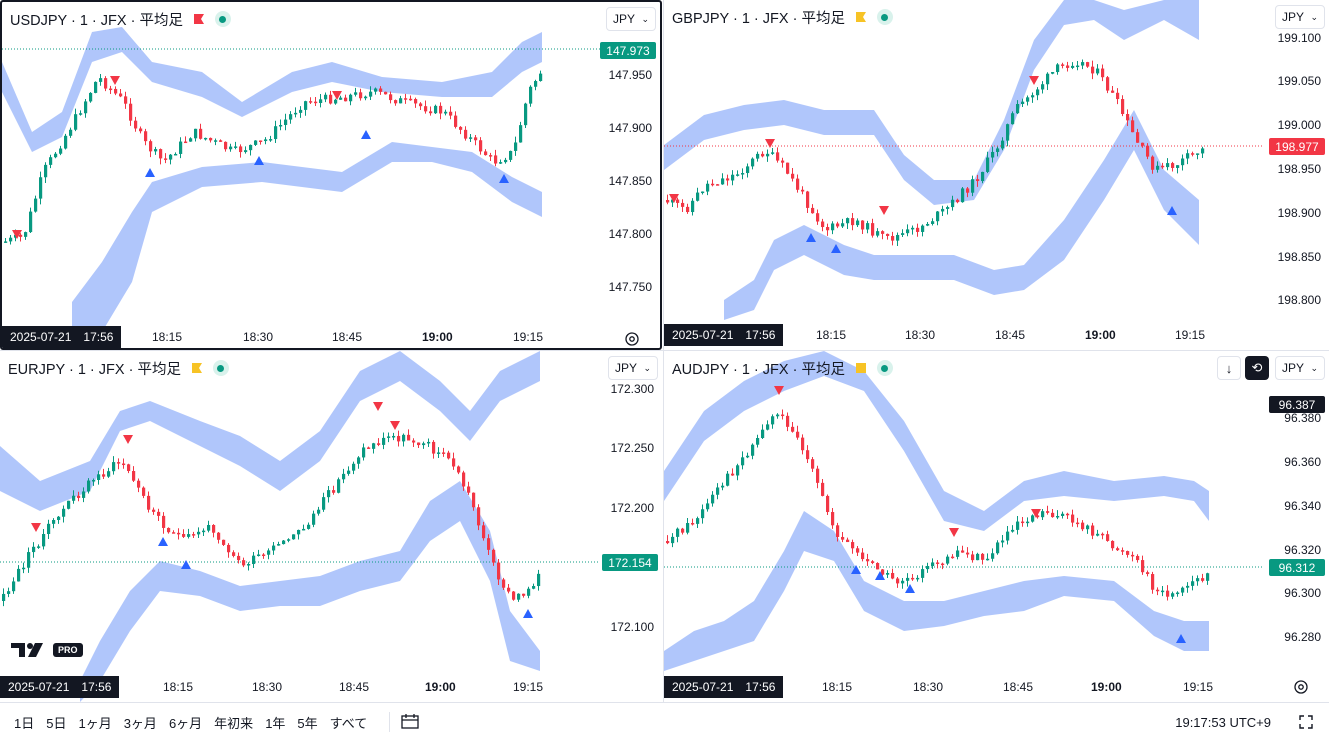 The image size is (1329, 741). I want to click on pane-divider-horizontal, so click(664, 350).